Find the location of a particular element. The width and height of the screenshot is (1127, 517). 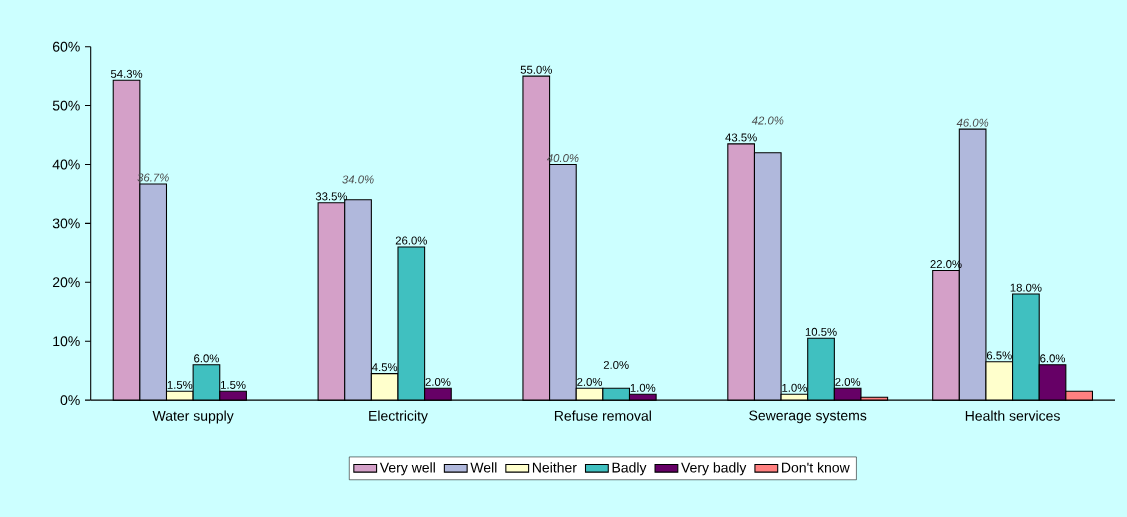

y-tick-label: 40% is located at coordinates (66, 164).